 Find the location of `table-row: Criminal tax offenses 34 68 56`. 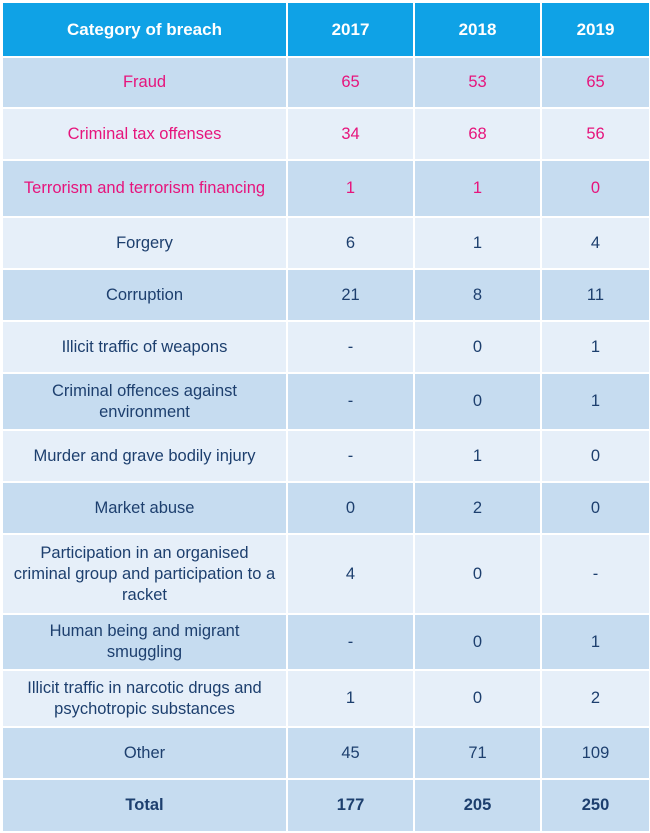

table-row: Criminal tax offenses 34 68 56 is located at coordinates (325, 134).